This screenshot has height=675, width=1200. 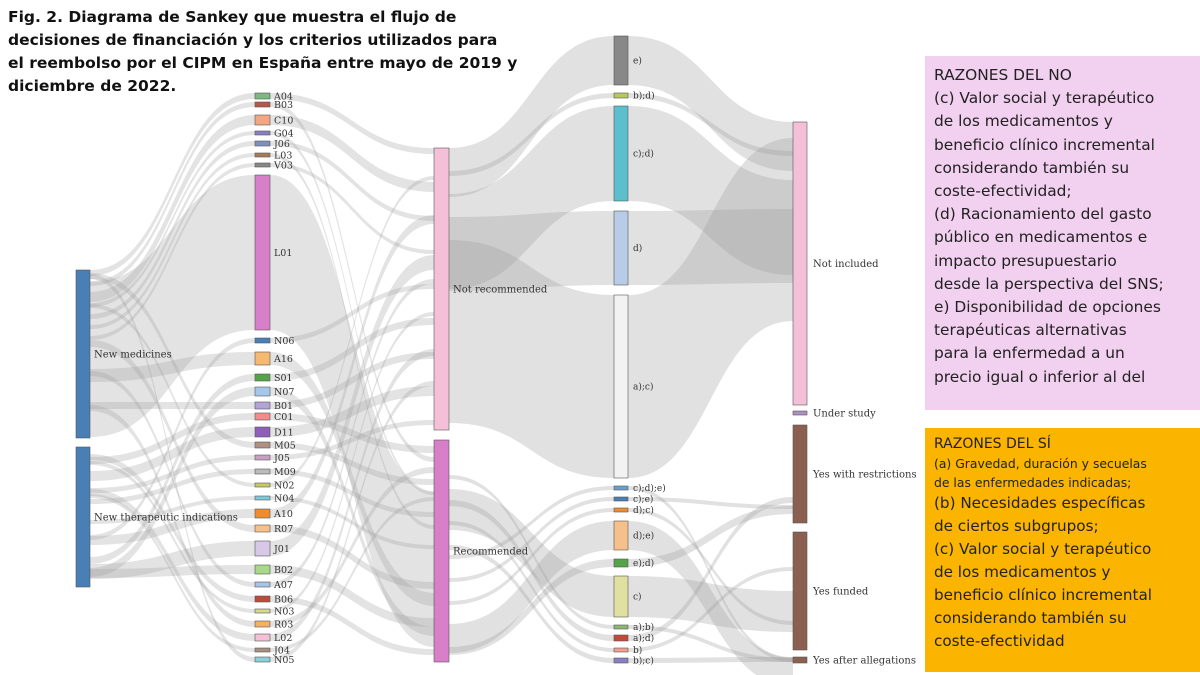 What do you see at coordinates (262, 624) in the screenshot?
I see `atc-node-r03` at bounding box center [262, 624].